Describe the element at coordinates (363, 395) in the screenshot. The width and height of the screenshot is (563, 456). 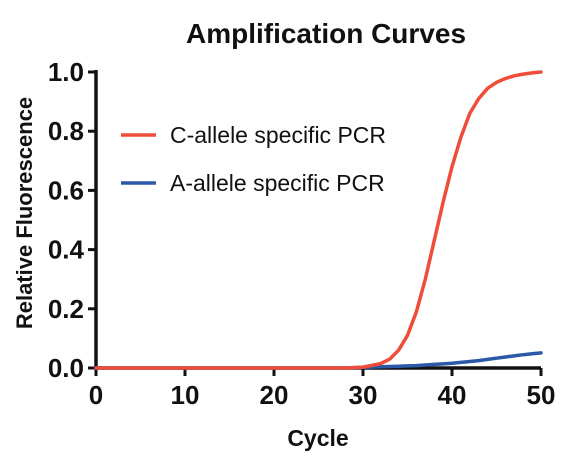
I see `x-tick-label: 30` at that location.